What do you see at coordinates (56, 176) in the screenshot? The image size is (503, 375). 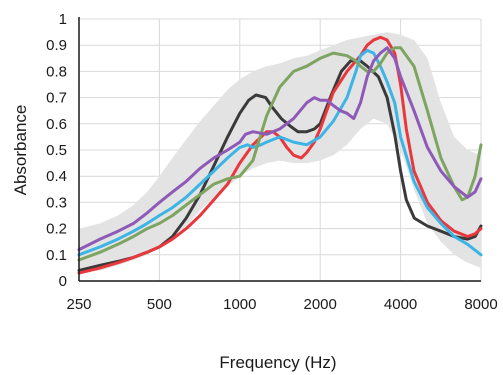 I see `y-tick-label: 0.4` at bounding box center [56, 176].